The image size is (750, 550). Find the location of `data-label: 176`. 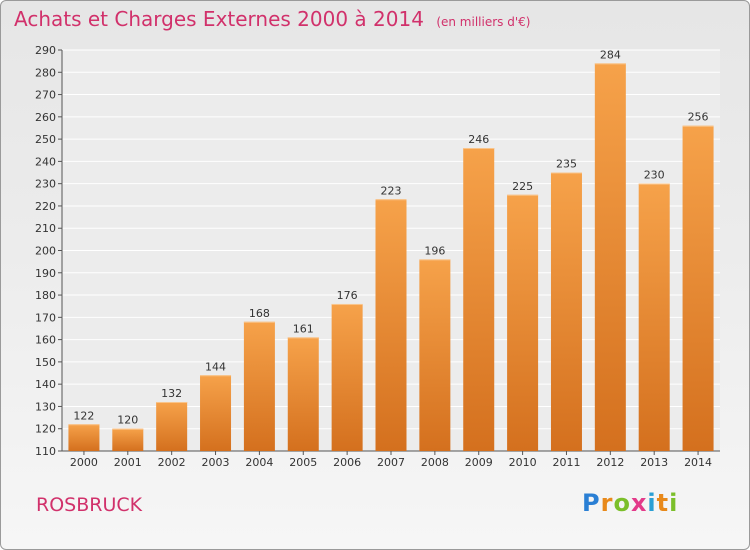

data-label: 176 is located at coordinates (347, 295).